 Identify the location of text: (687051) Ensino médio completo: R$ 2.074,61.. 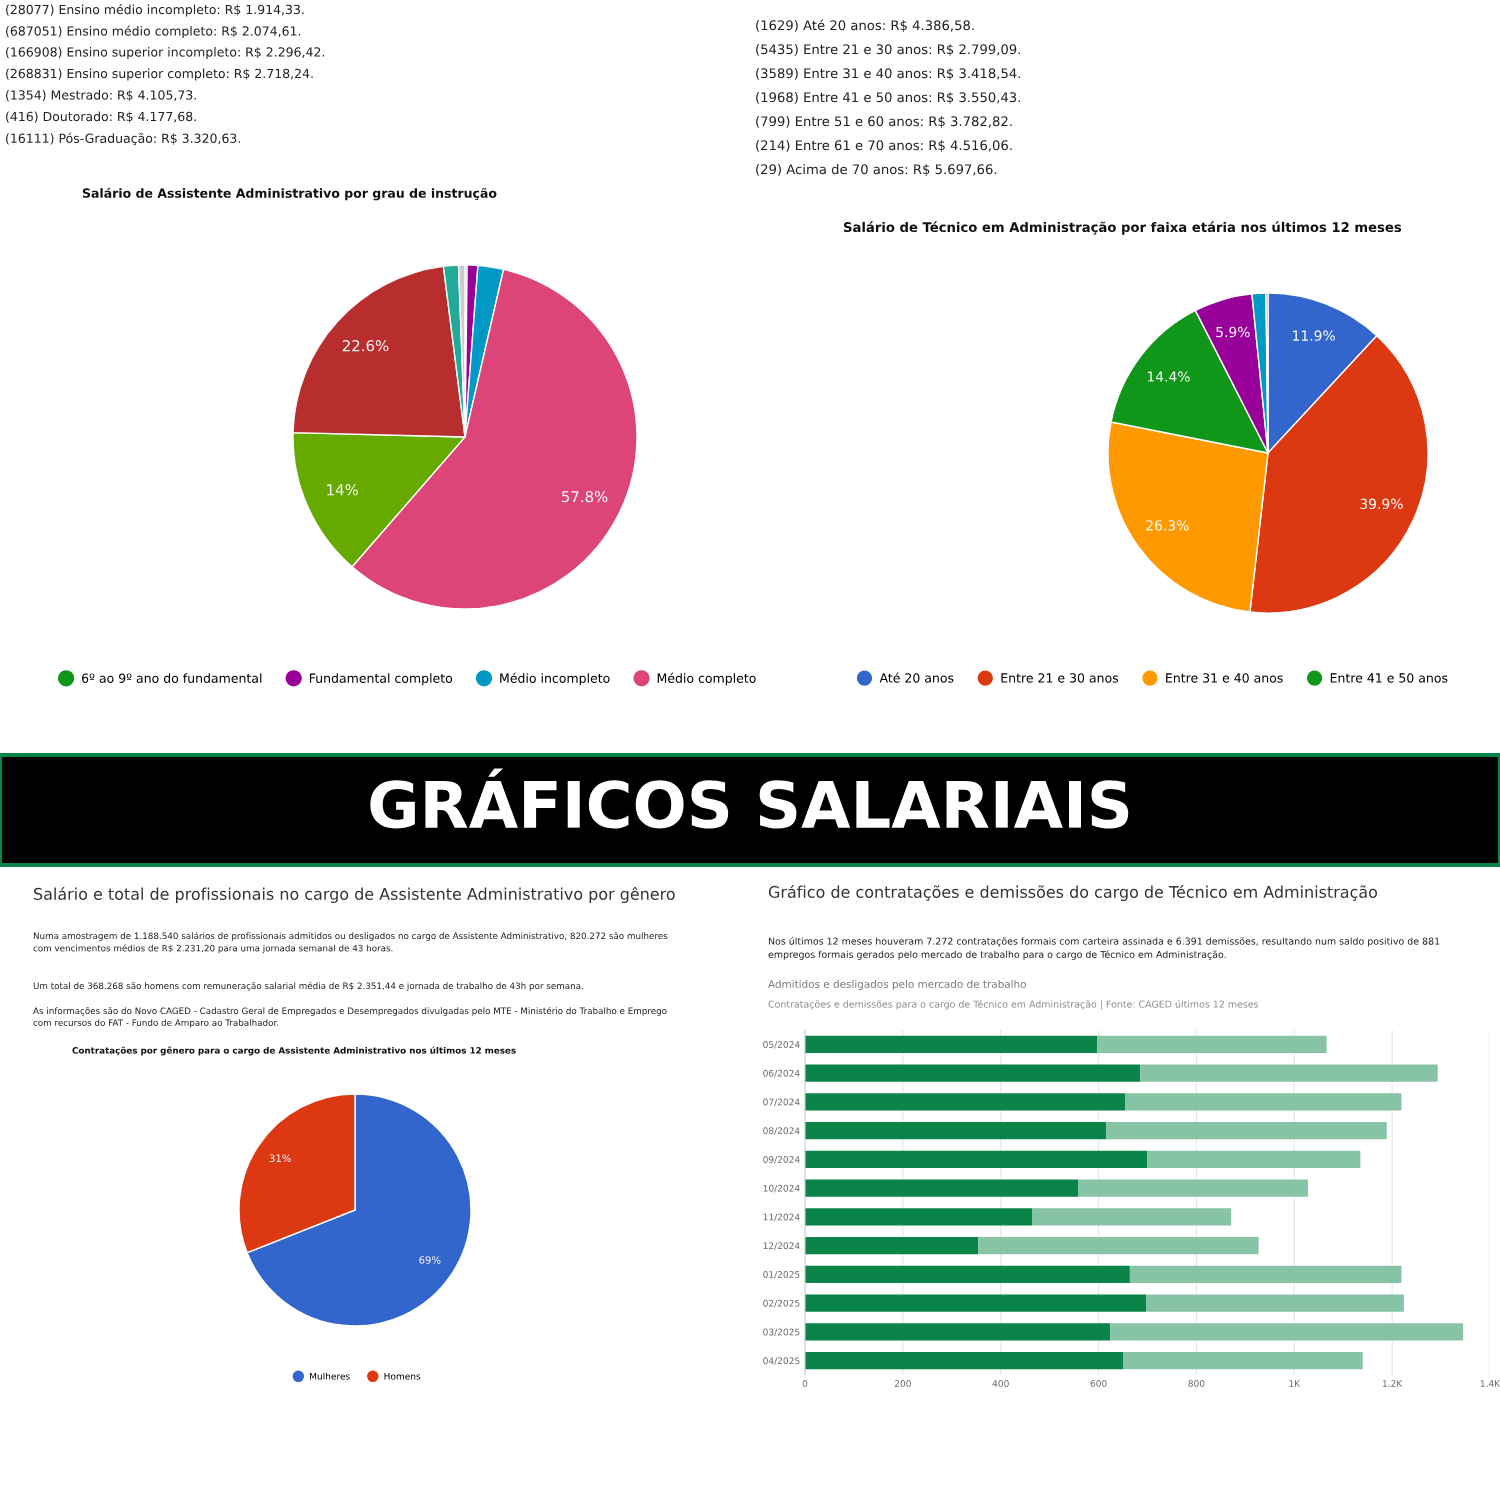
(153, 32).